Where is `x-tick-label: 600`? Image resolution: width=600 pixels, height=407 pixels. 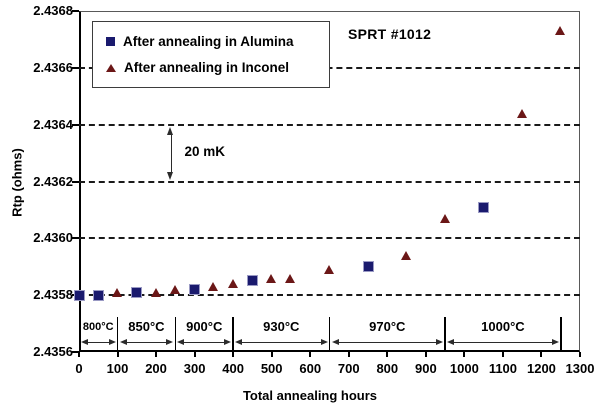
x-tick-label: 600 is located at coordinates (310, 368).